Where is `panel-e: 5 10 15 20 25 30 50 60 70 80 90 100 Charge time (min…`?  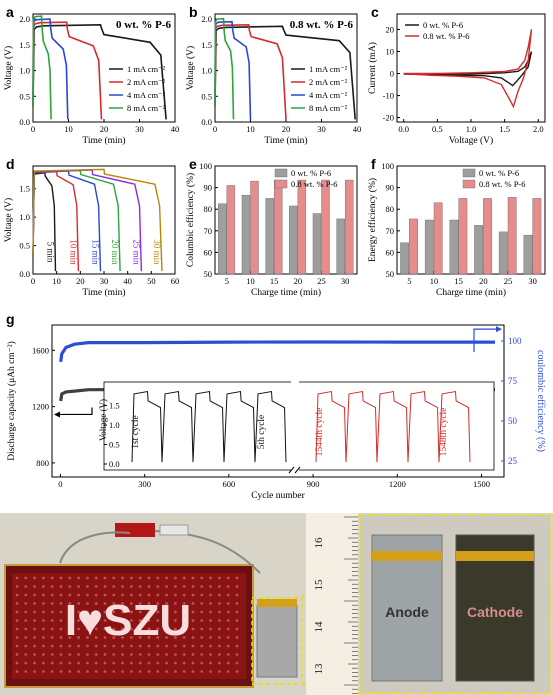
panel-e: 5 10 15 20 25 30 50 60 70 80 90 100 Charge time (min… is located at coordinates (271, 229).